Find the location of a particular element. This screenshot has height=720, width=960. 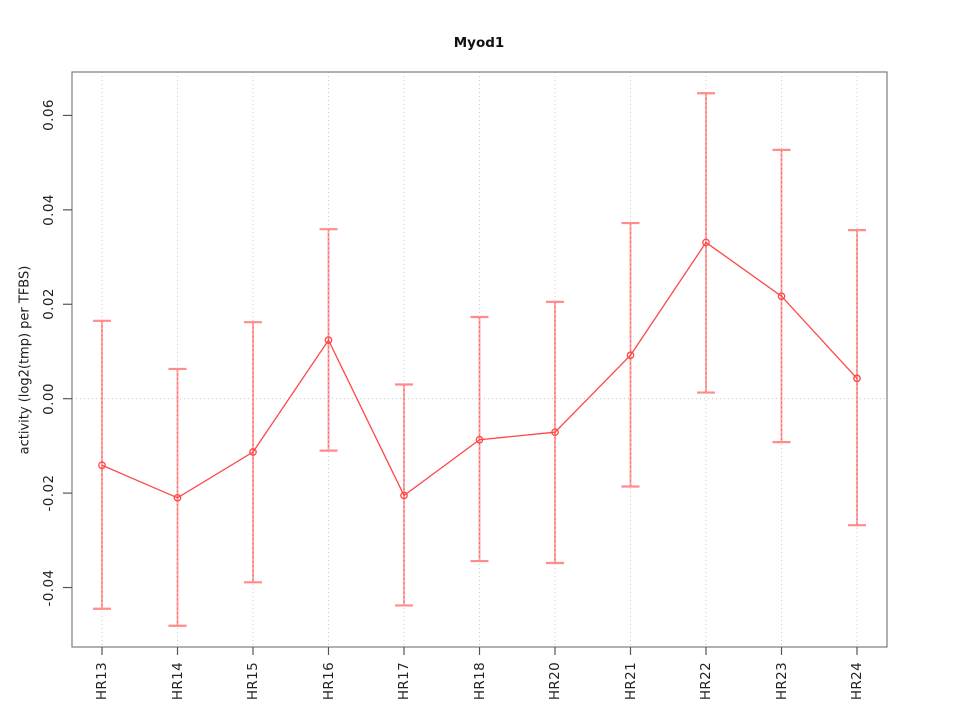

x-tick-label: HR23 is located at coordinates (781, 681).